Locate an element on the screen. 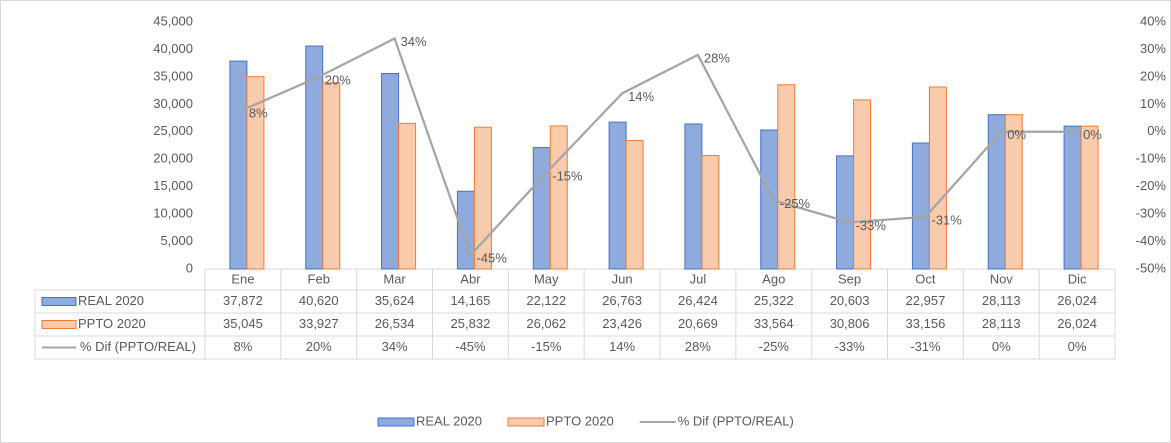 Image resolution: width=1171 pixels, height=443 pixels. data-label: -15% is located at coordinates (567, 175).